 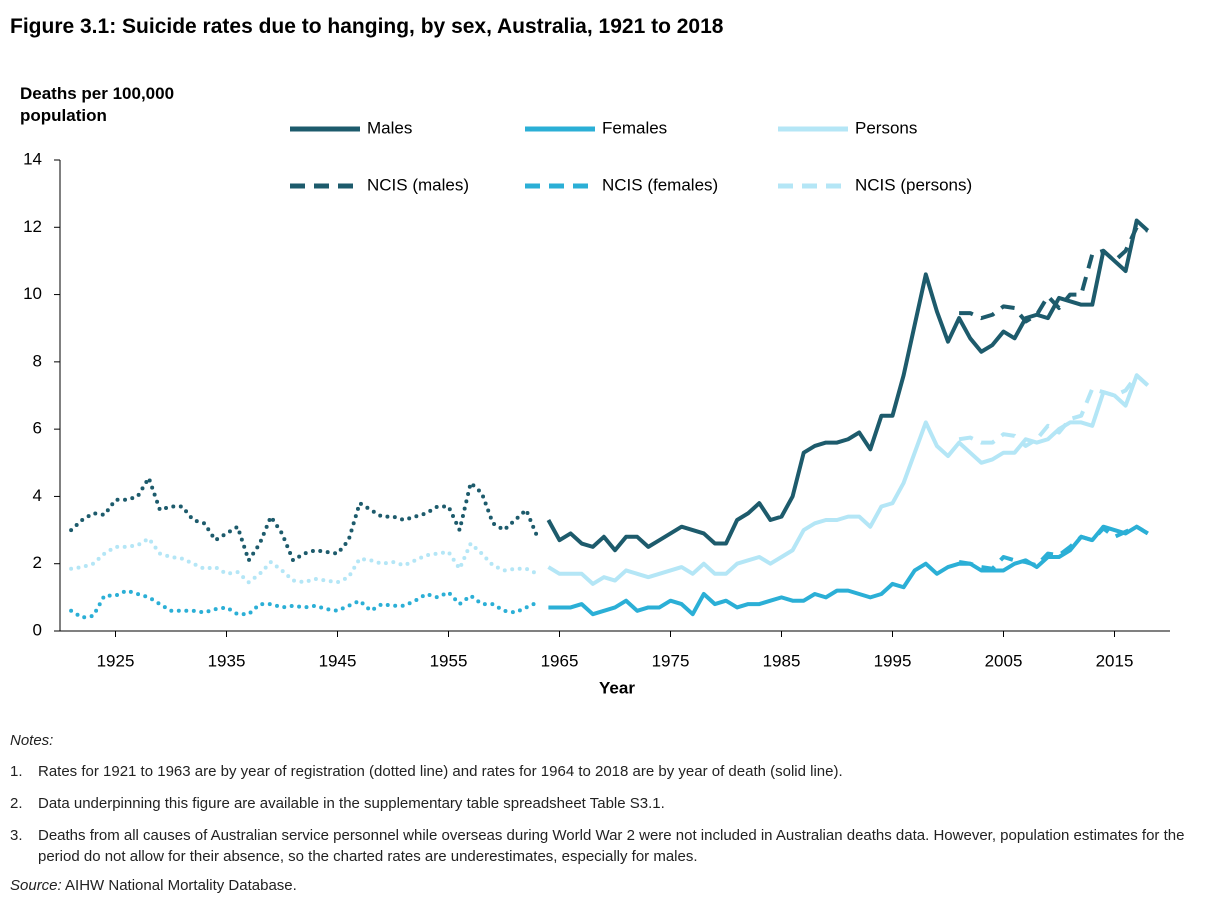 I want to click on y-tick-label: 0, so click(x=37, y=629).